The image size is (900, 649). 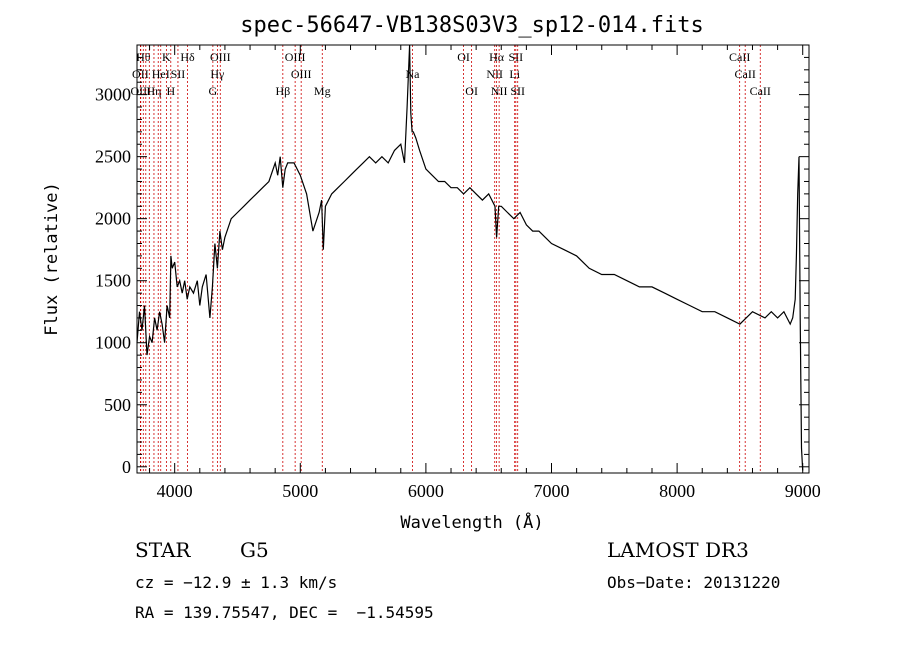 What do you see at coordinates (113, 219) in the screenshot?
I see `y-tick-label: 2000` at bounding box center [113, 219].